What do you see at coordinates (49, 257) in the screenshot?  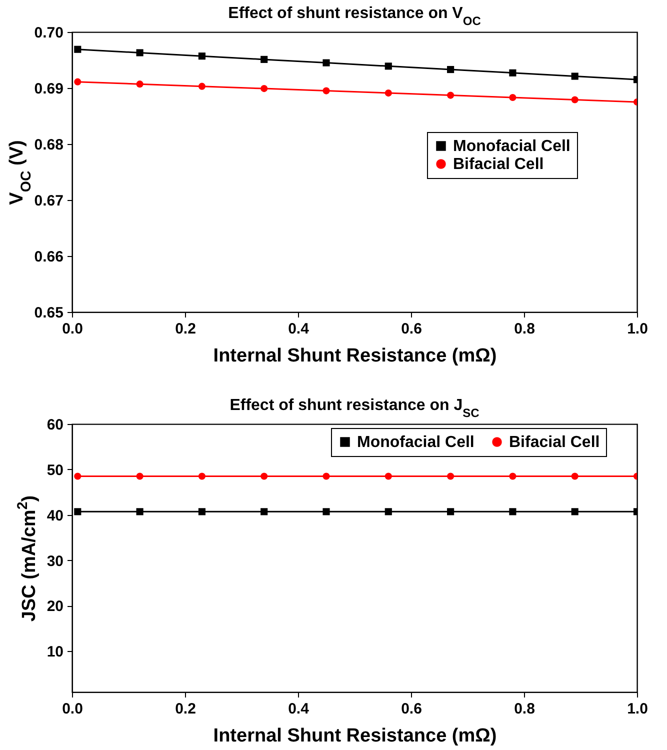 I see `y-tick-label: 0.66` at bounding box center [49, 257].